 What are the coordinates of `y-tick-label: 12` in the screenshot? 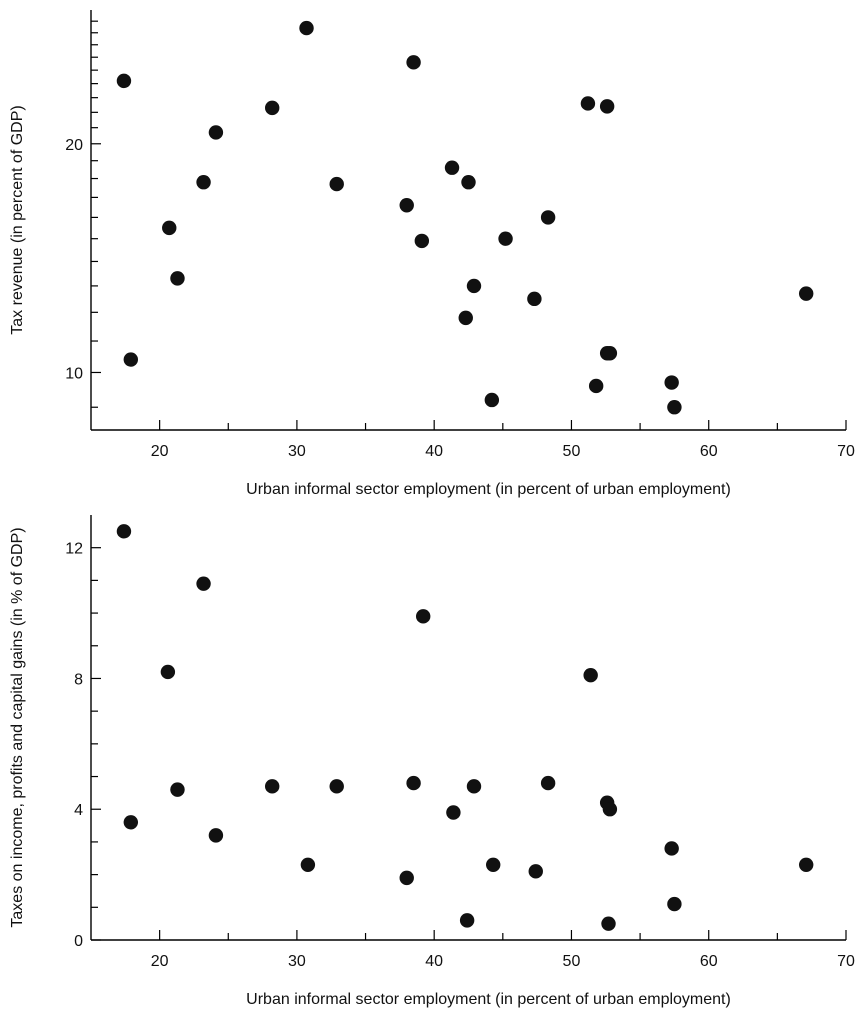 It's located at (74, 549).